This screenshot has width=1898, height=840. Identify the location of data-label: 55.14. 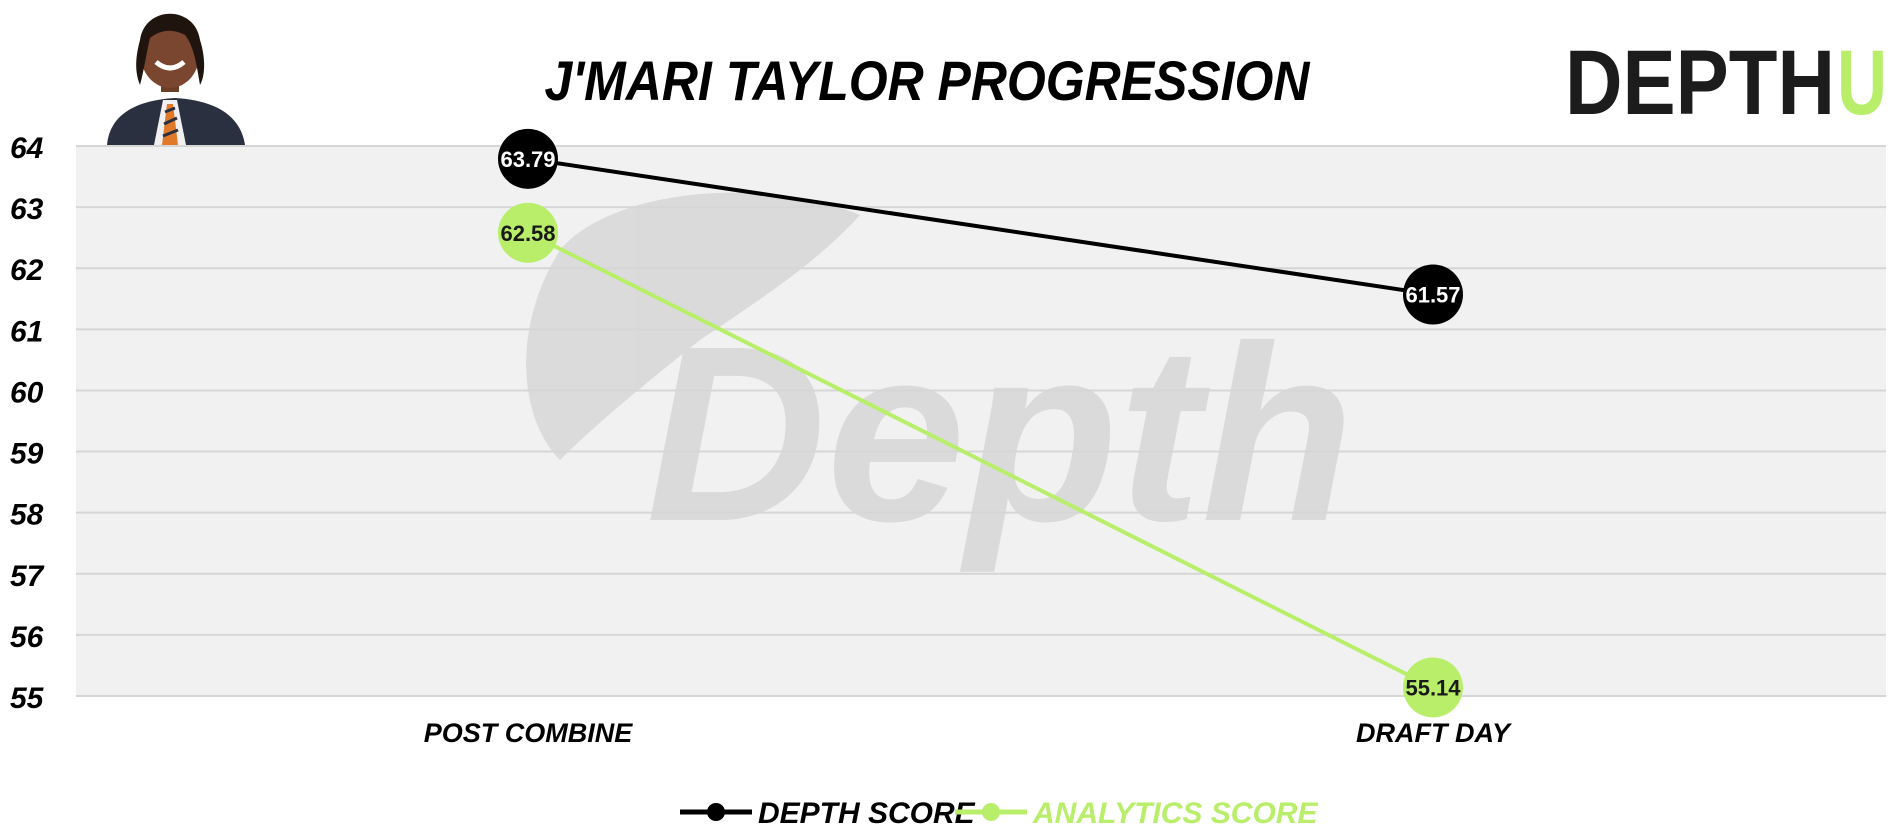
(1433, 687).